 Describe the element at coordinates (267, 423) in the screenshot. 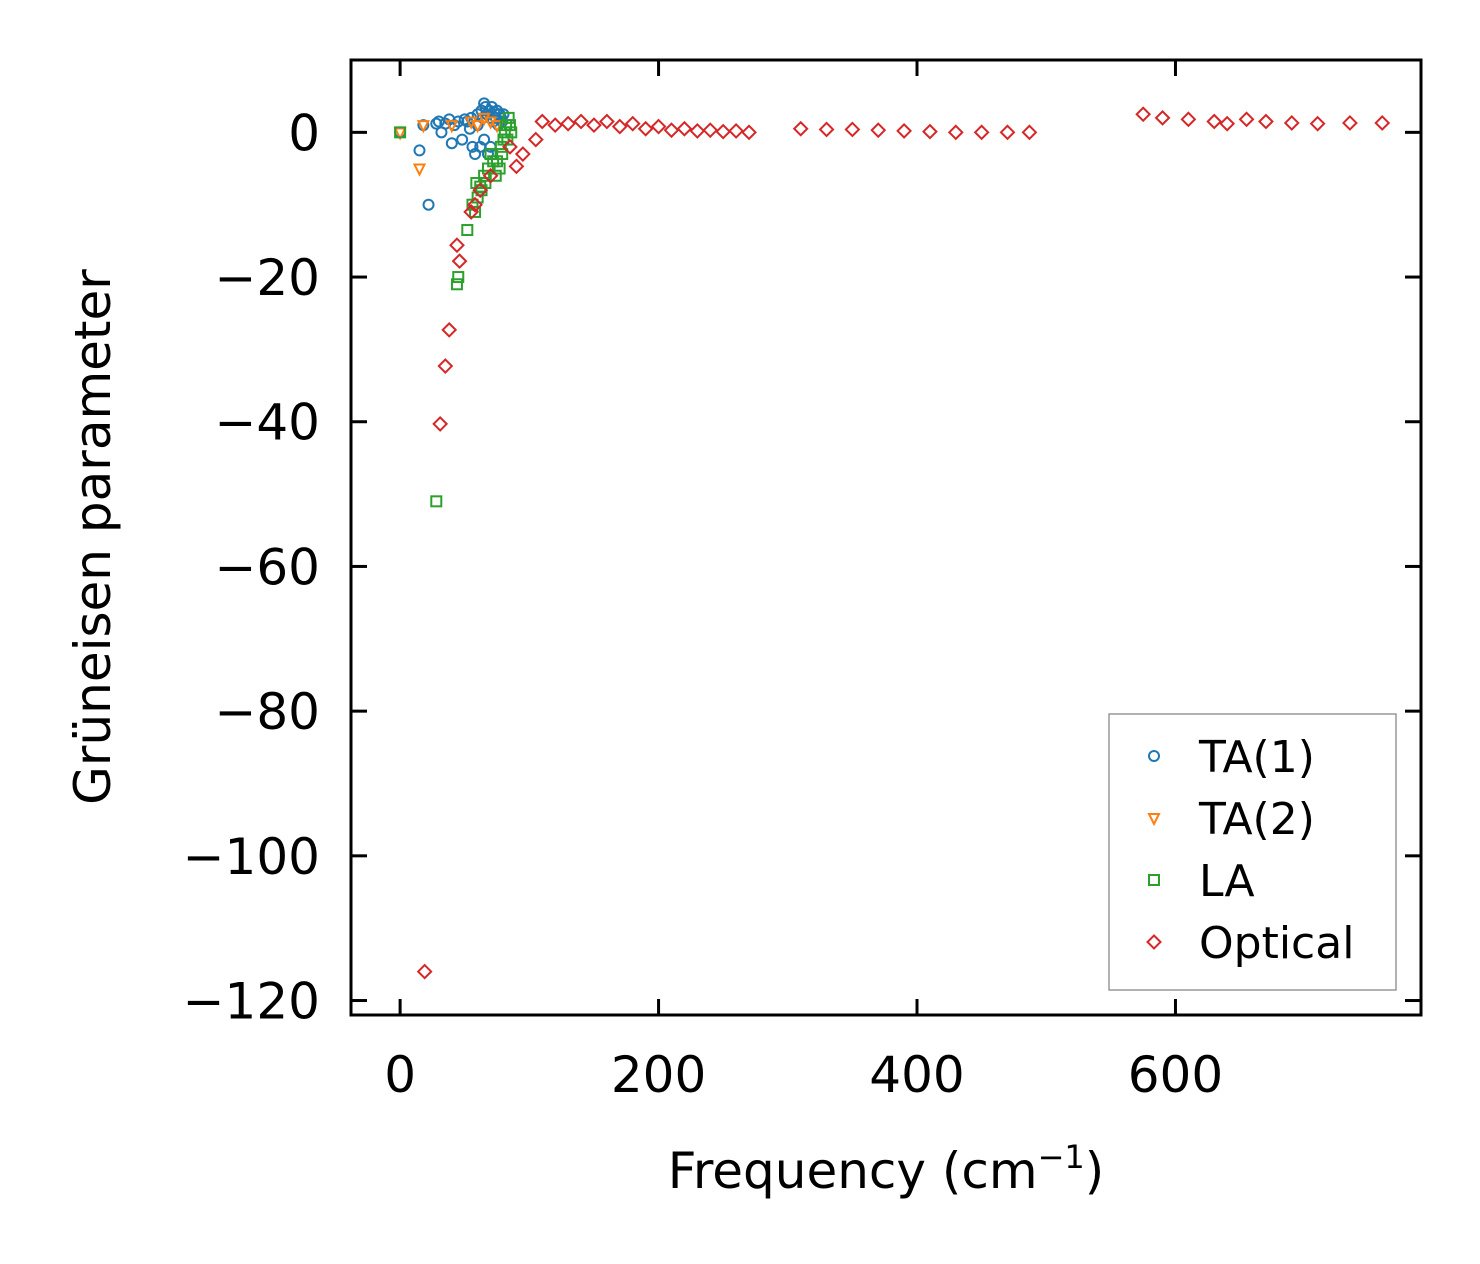

I see `y-tick-label: −40` at that location.